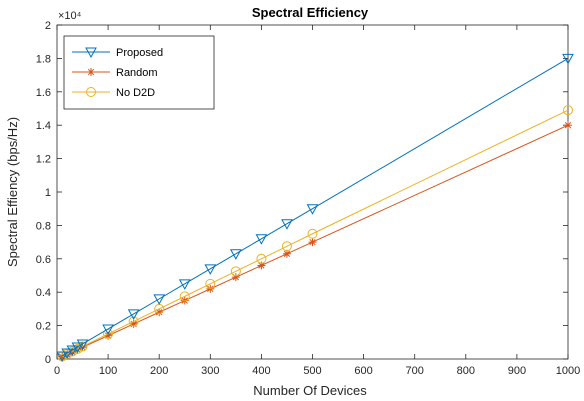 The image size is (584, 401). What do you see at coordinates (261, 371) in the screenshot?
I see `x-tick-label: 400` at bounding box center [261, 371].